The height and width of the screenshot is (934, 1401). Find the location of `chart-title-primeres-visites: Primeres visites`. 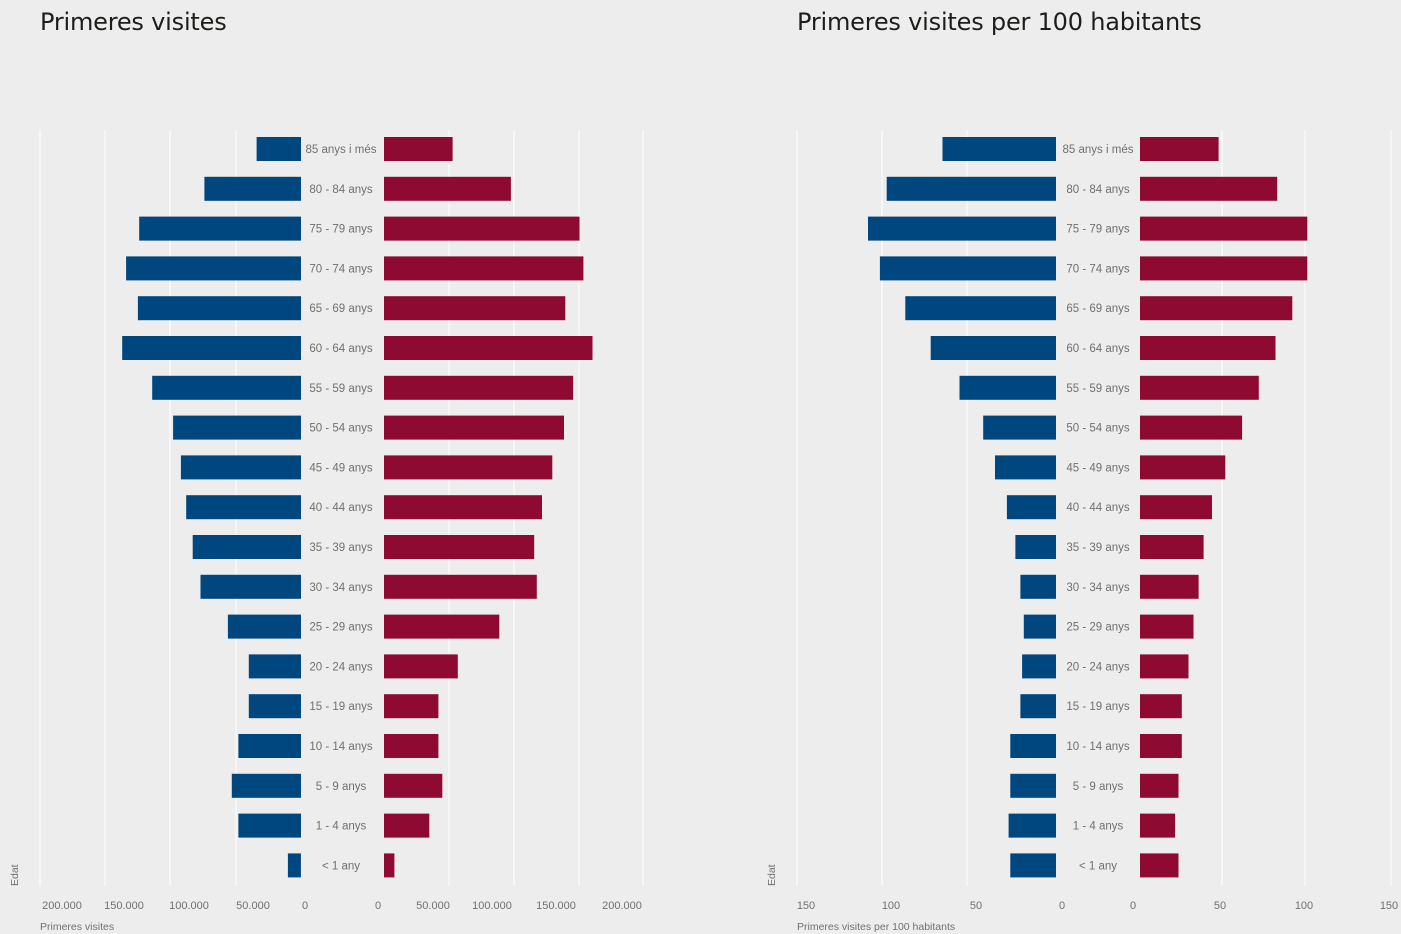

chart-title-primeres-visites: Primeres visites is located at coordinates (133, 22).